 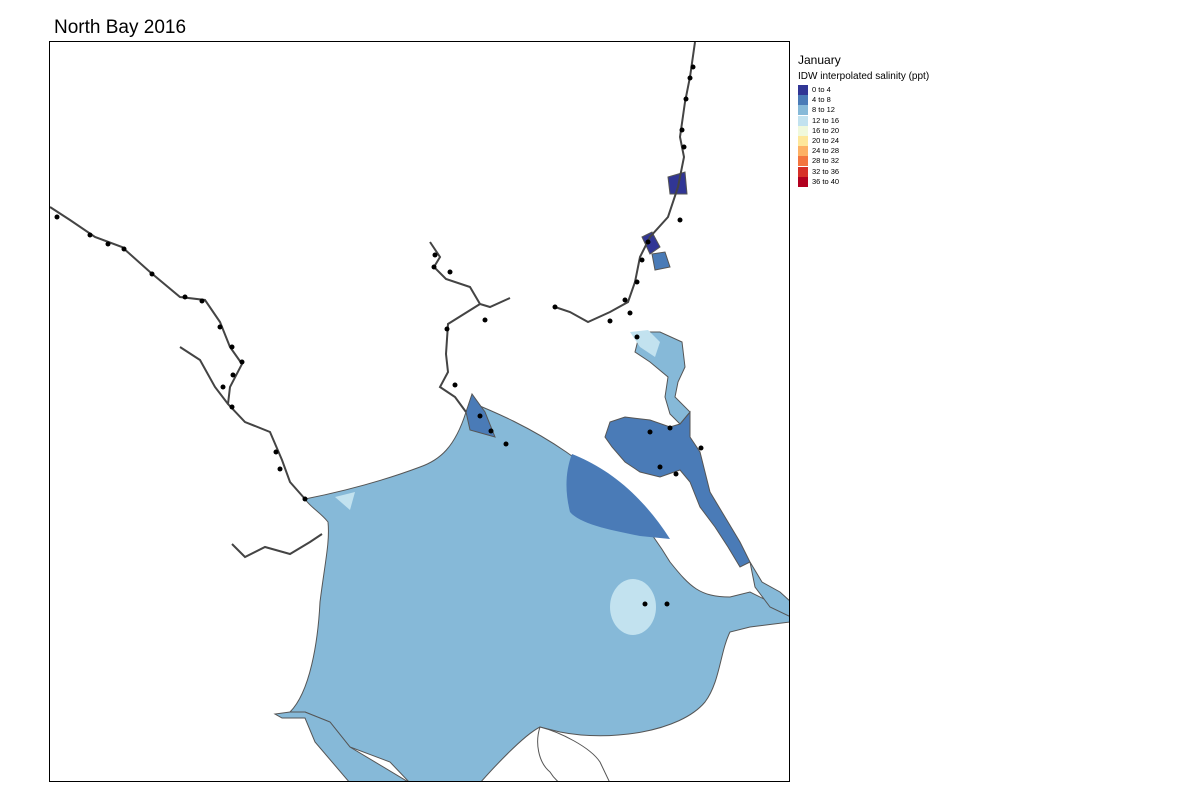 What do you see at coordinates (826, 181) in the screenshot?
I see `legend-label: 36 to 40` at bounding box center [826, 181].